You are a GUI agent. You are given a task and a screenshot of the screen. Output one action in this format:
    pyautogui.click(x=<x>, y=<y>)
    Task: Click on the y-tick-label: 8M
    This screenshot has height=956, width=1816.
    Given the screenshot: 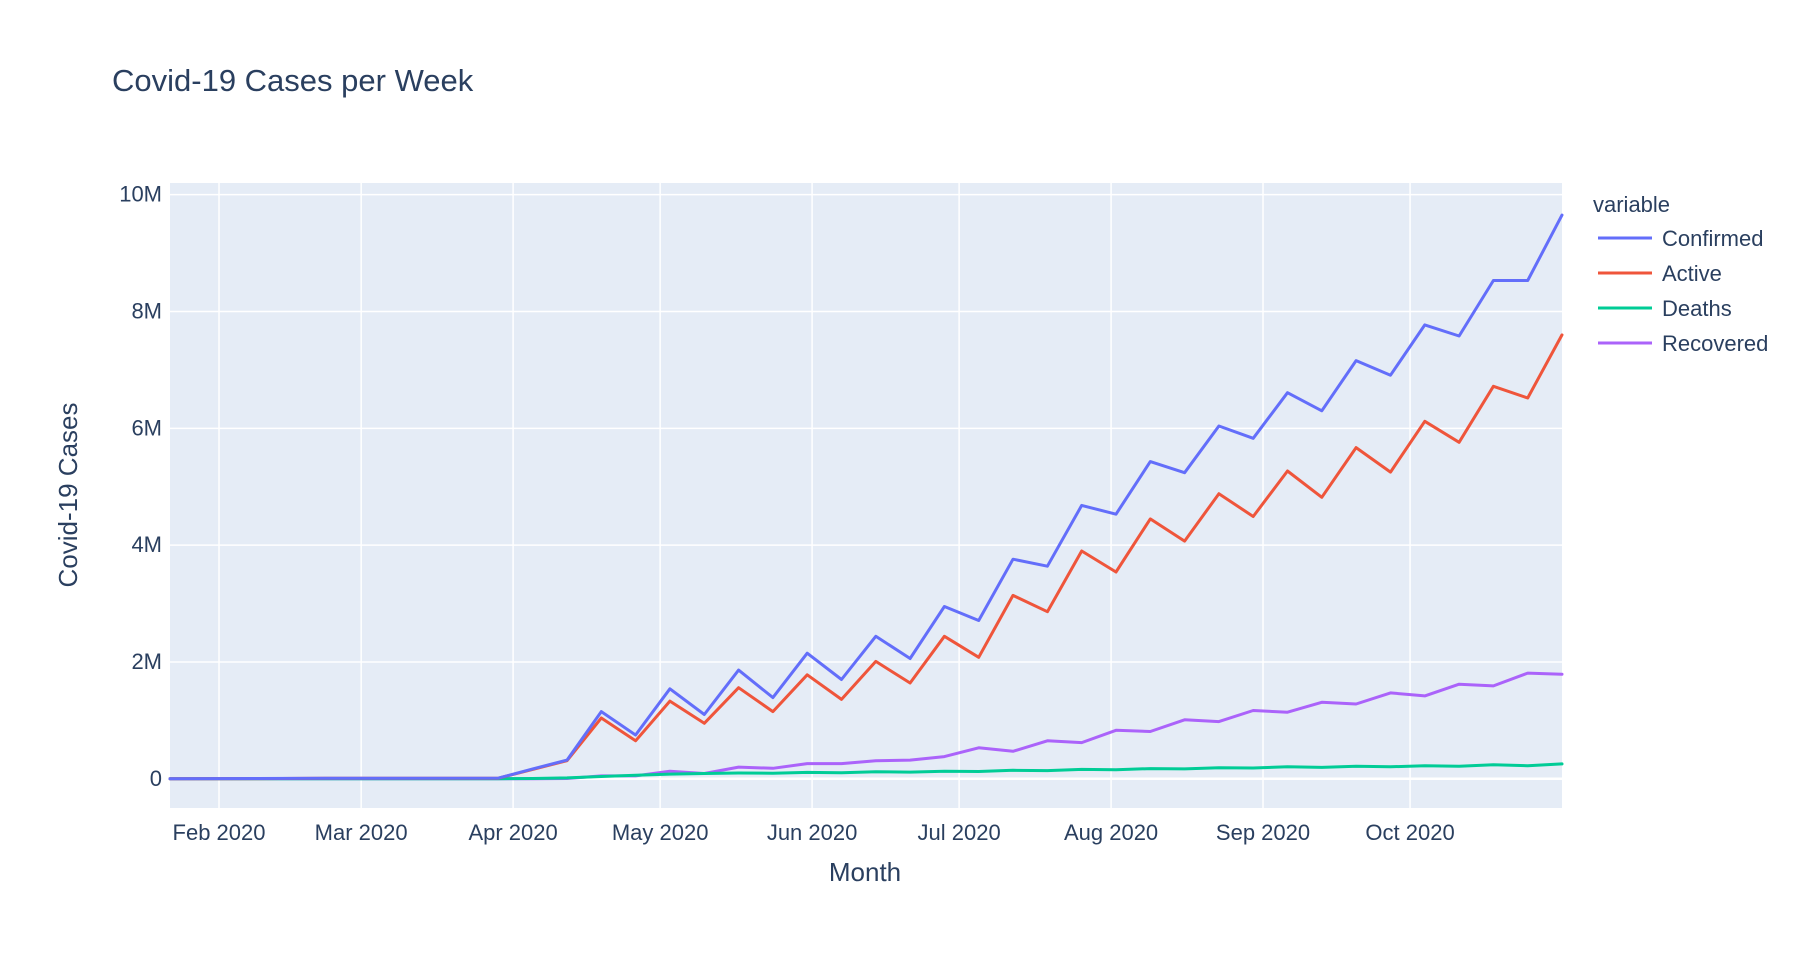 What is the action you would take?
    pyautogui.click(x=146, y=311)
    